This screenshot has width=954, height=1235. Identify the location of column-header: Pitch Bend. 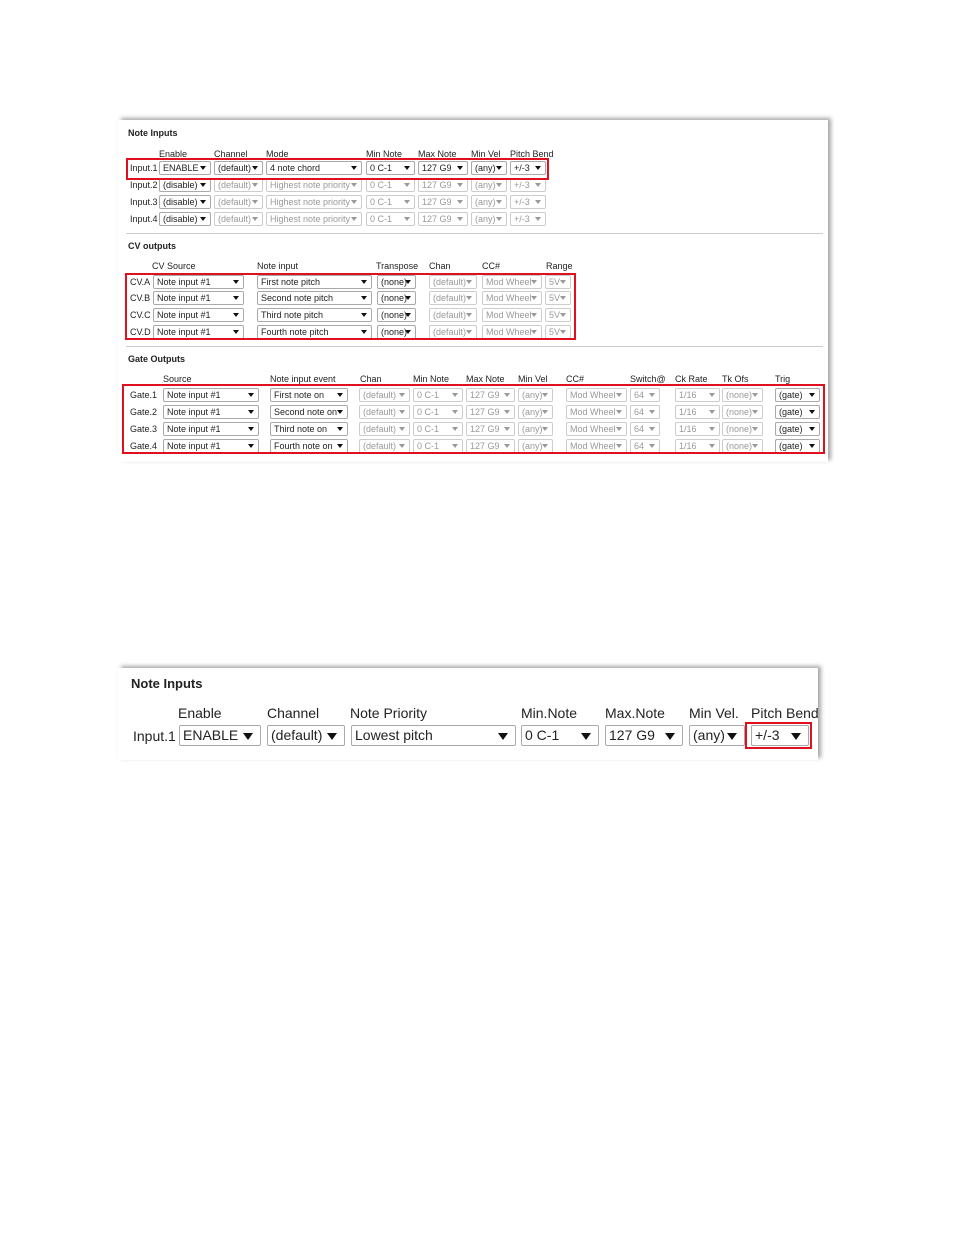
(532, 154).